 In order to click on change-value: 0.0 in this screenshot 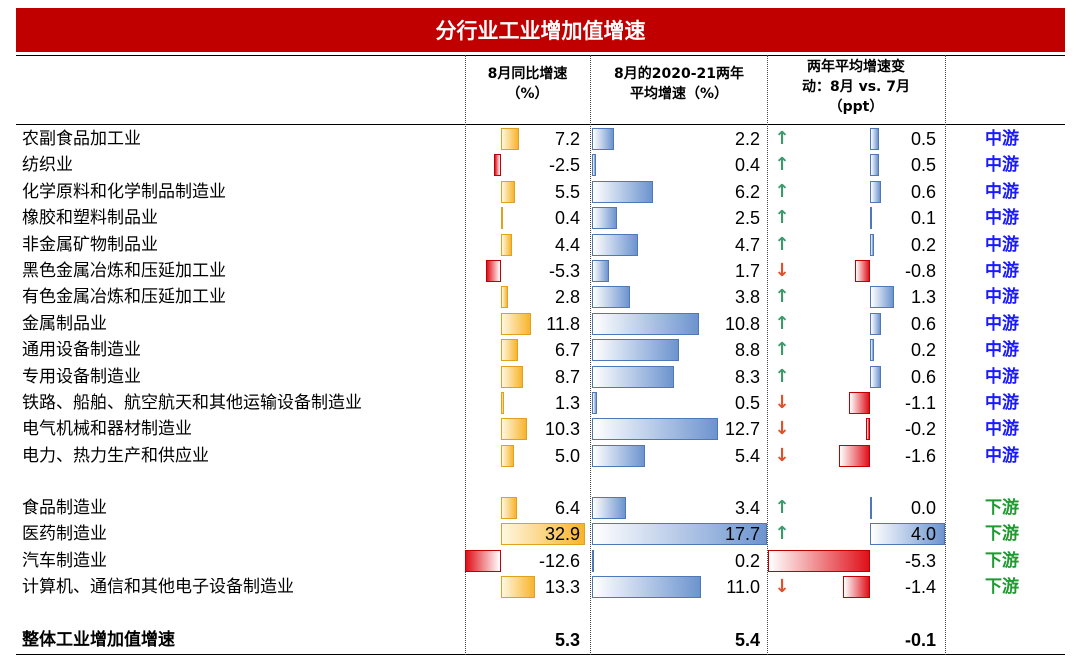, I will do `click(923, 508)`.